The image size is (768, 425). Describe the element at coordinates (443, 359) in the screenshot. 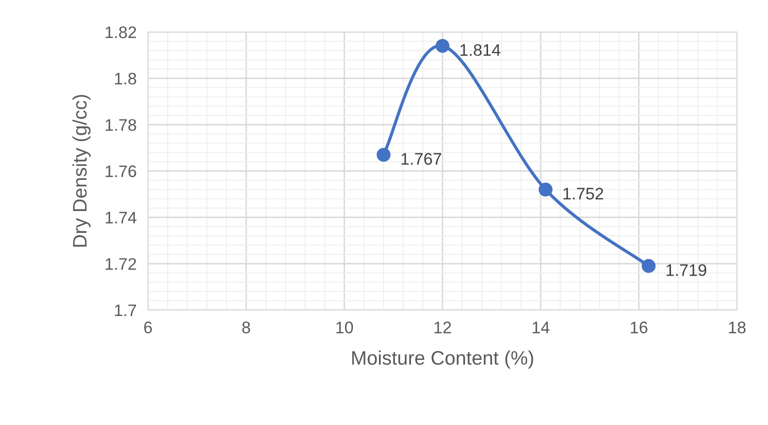

I see `x-axis-title: Moisture Content (%)` at that location.